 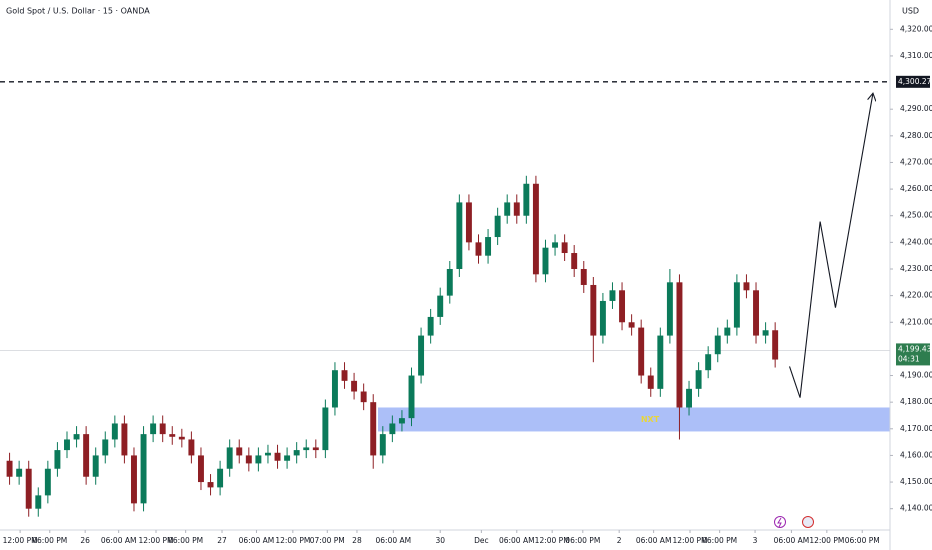 I want to click on y-tick-label: 4,140.000, so click(x=916, y=508).